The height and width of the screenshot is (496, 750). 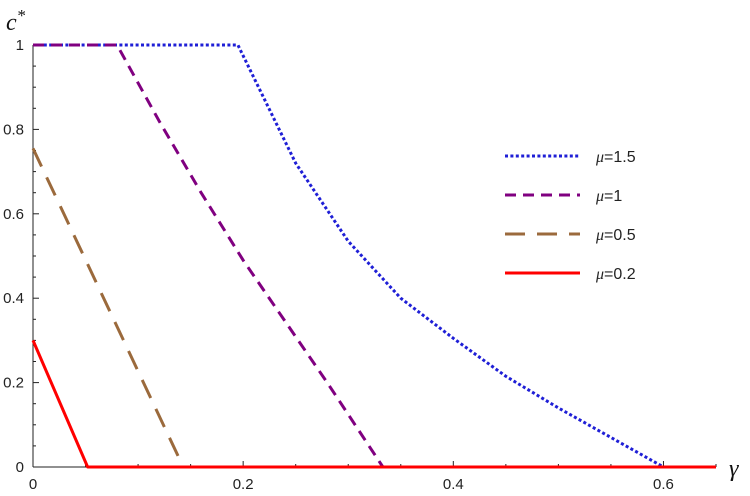 I want to click on x-tick-label: 0.2, so click(x=243, y=484).